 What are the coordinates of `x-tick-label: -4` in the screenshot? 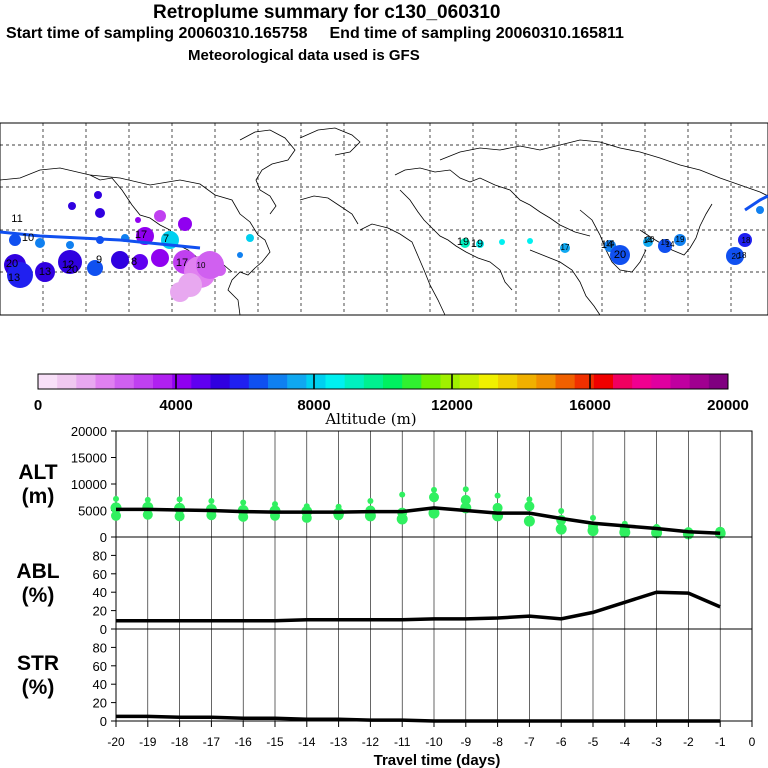 It's located at (624, 742).